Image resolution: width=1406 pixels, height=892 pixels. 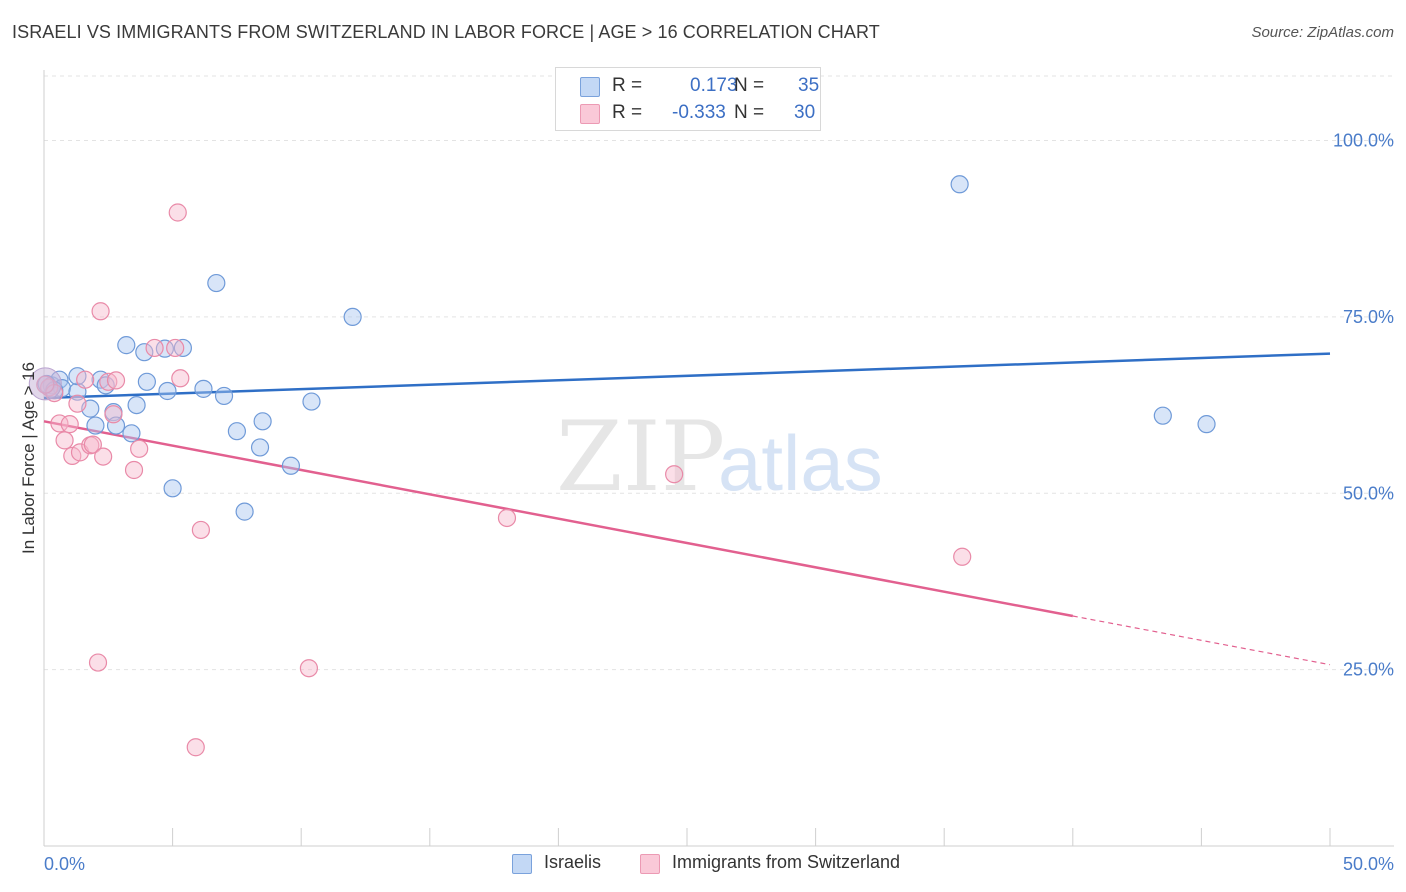 What do you see at coordinates (1368, 493) in the screenshot?
I see `y-tick-label: 50.0%` at bounding box center [1368, 493].